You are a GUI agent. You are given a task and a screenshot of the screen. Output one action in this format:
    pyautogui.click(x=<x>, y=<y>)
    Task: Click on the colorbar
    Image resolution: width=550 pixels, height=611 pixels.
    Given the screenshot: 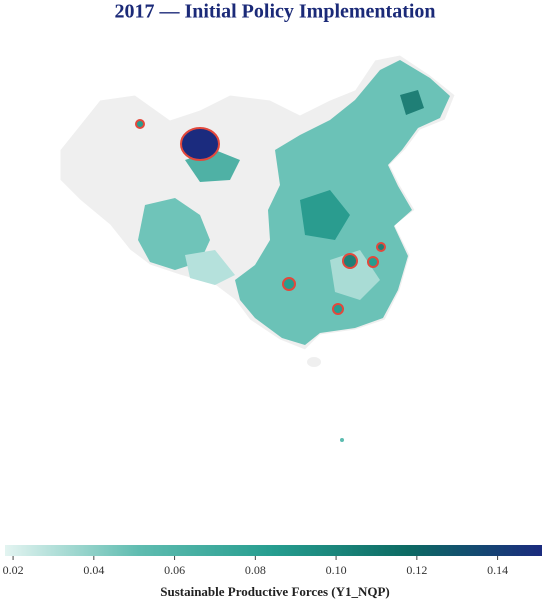 What is the action you would take?
    pyautogui.click(x=273, y=550)
    